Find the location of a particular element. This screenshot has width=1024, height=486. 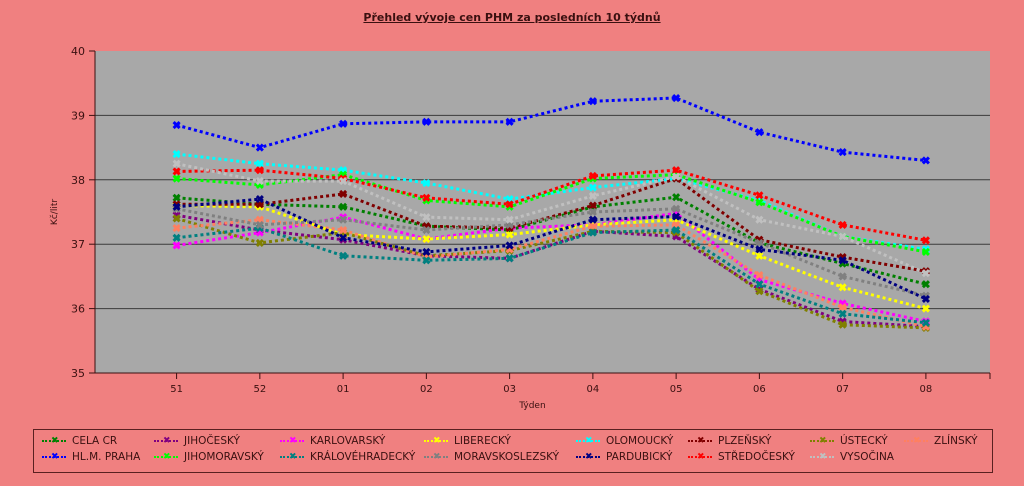

x-tick-label: 05 is located at coordinates (676, 389).